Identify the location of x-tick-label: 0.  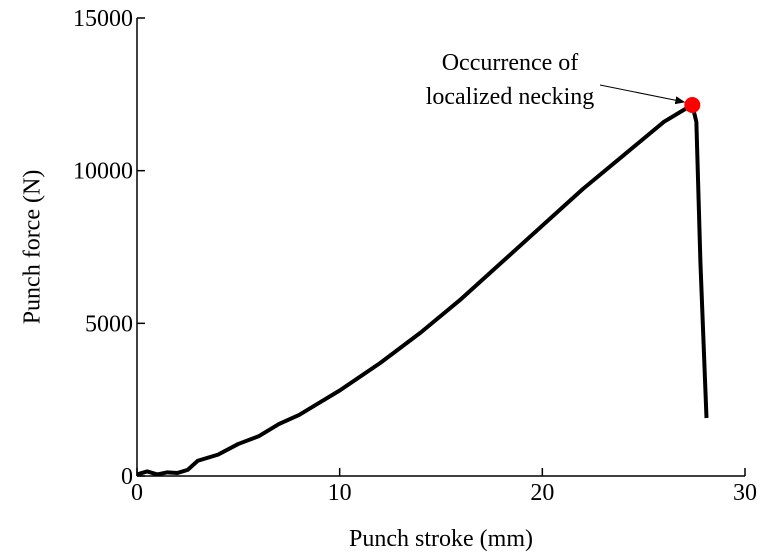
(137, 493).